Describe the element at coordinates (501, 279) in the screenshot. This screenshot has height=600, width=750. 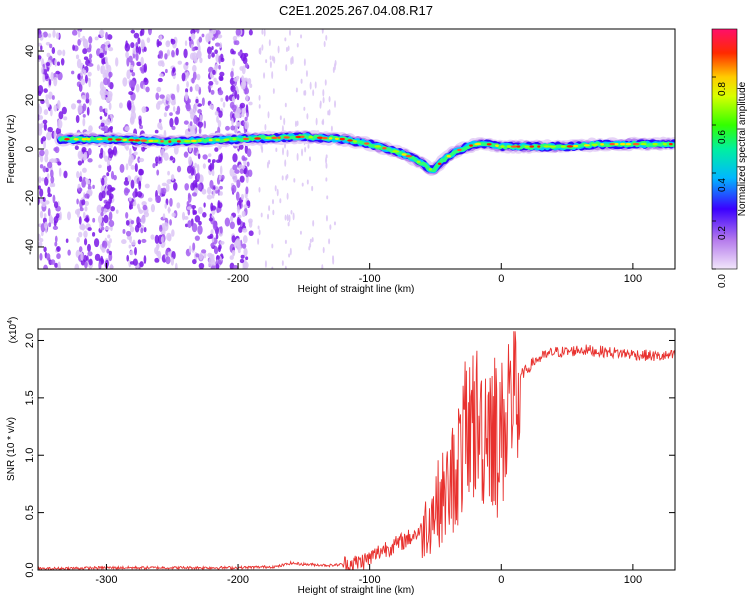
I see `x-tick-label: 0` at that location.